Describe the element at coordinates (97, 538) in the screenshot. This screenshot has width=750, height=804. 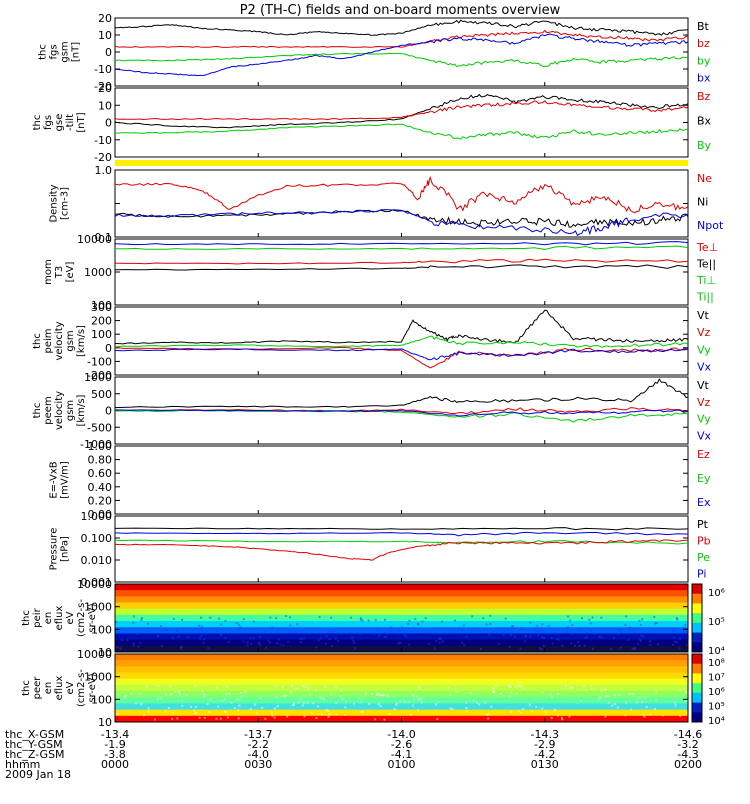
I see `y-tick-label: 0.100` at that location.